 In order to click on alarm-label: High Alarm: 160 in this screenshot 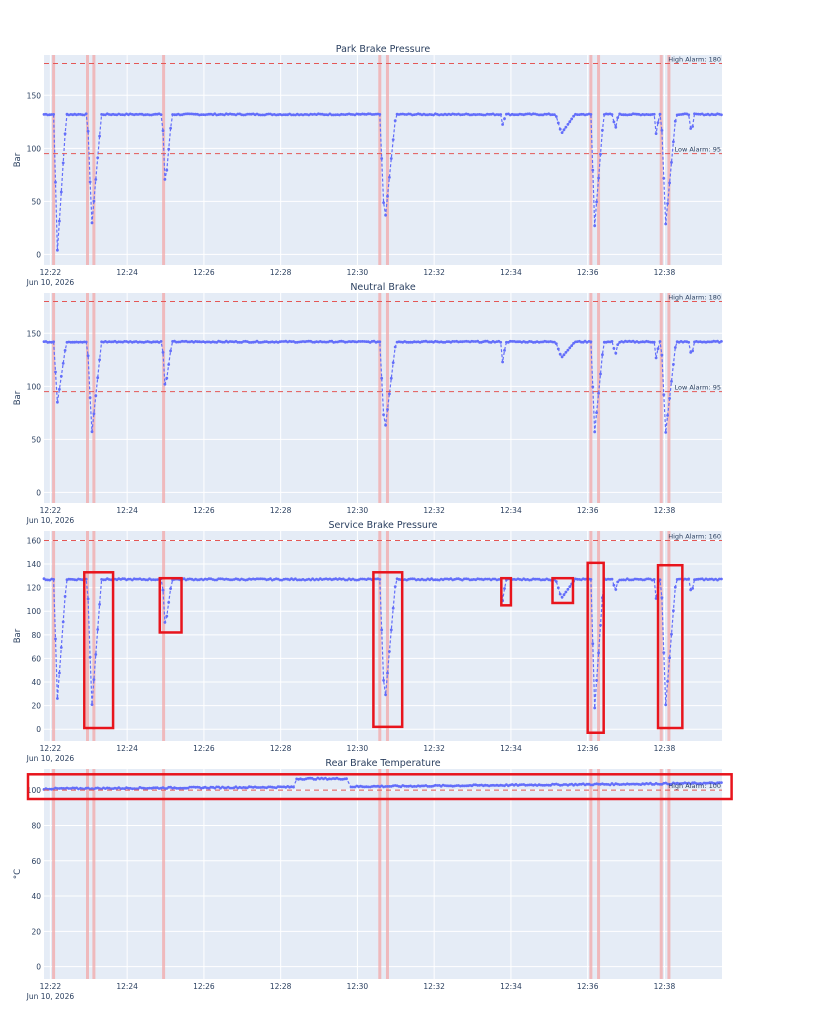, I will do `click(694, 536)`.